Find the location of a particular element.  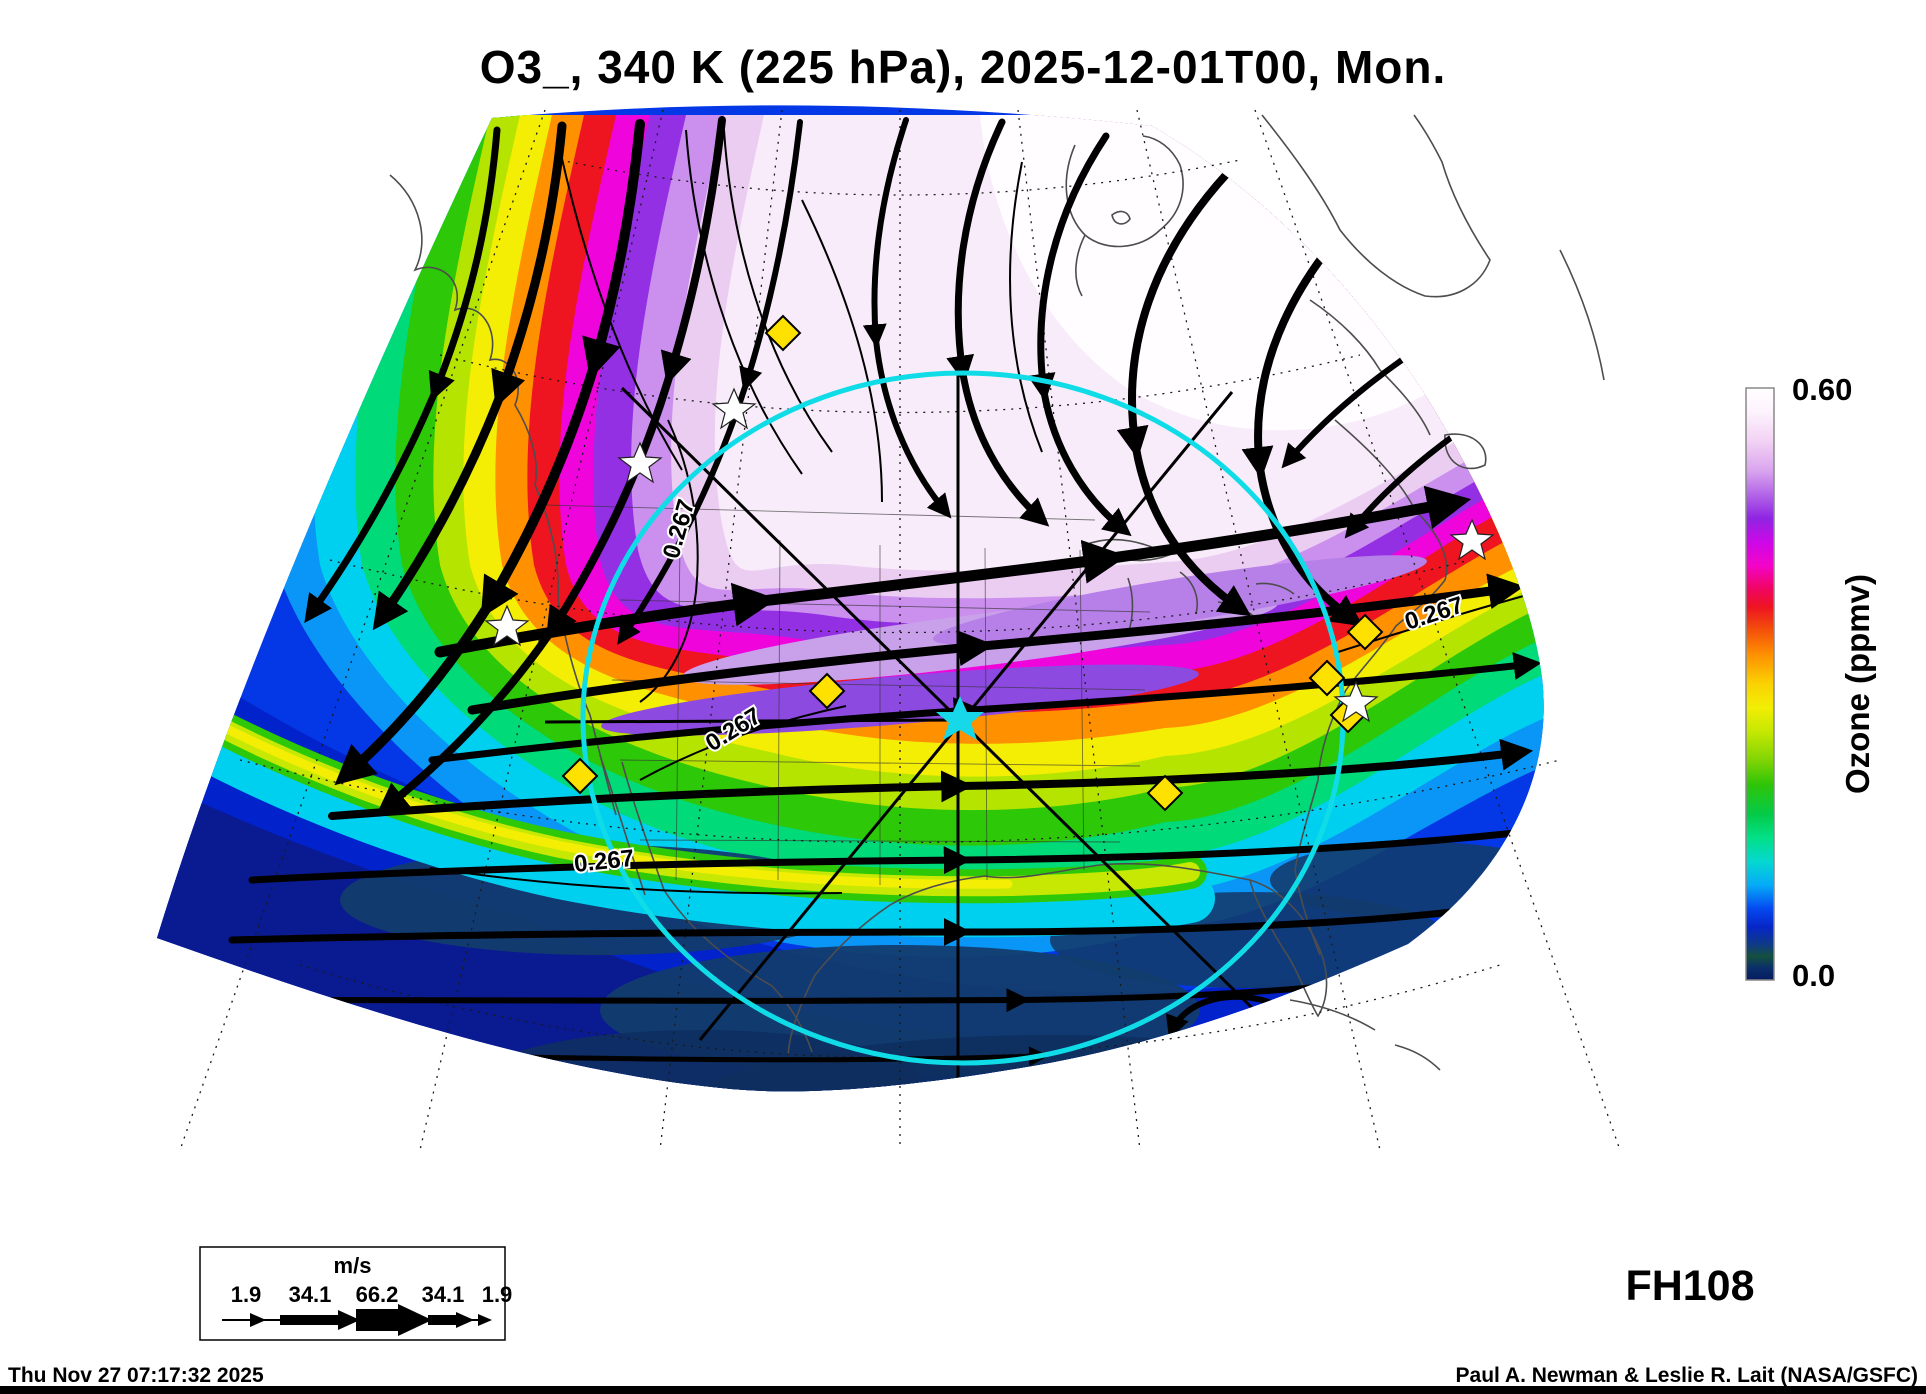

colorbar-gradient is located at coordinates (1760, 684).